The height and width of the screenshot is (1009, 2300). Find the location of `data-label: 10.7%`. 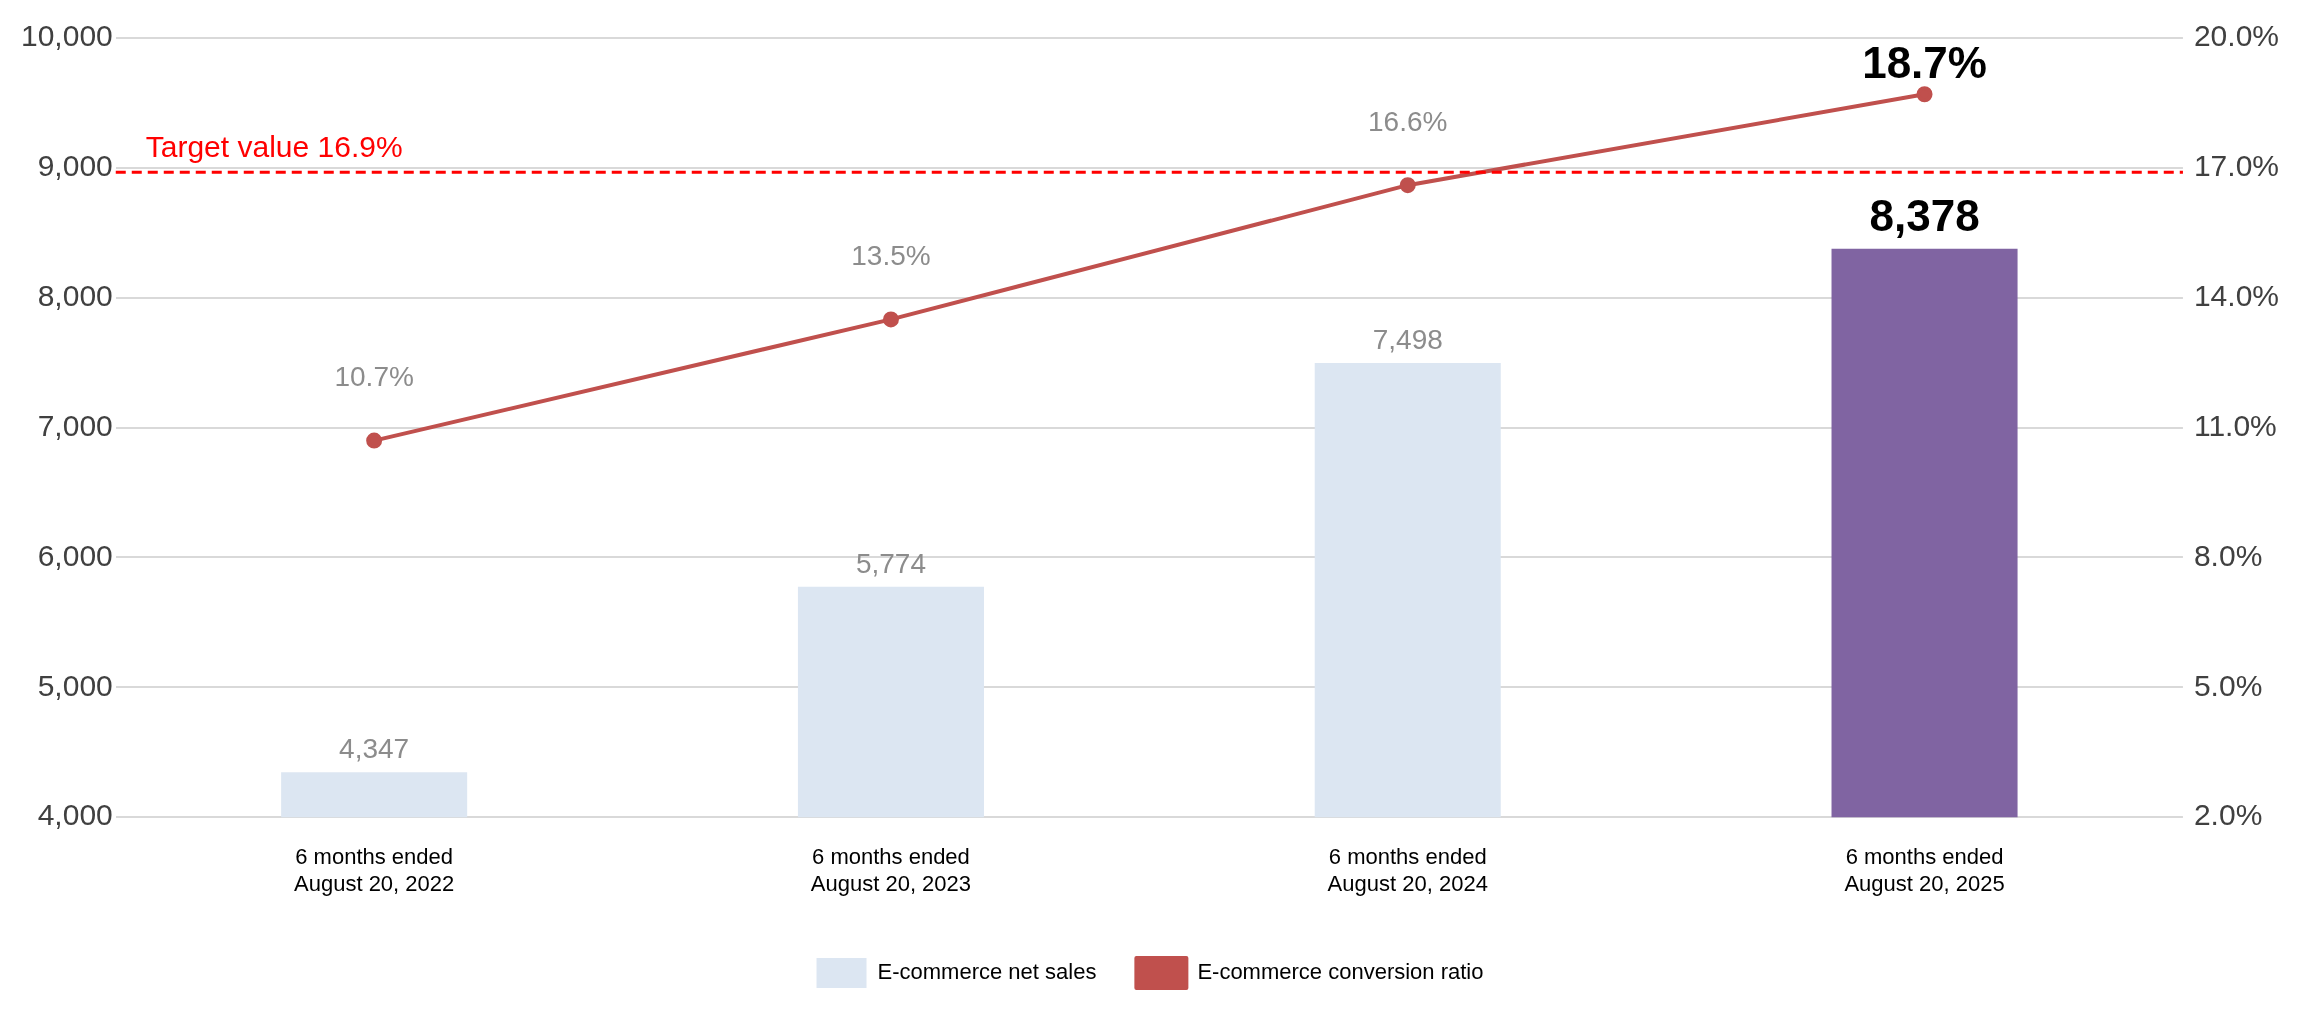

data-label: 10.7% is located at coordinates (374, 377).